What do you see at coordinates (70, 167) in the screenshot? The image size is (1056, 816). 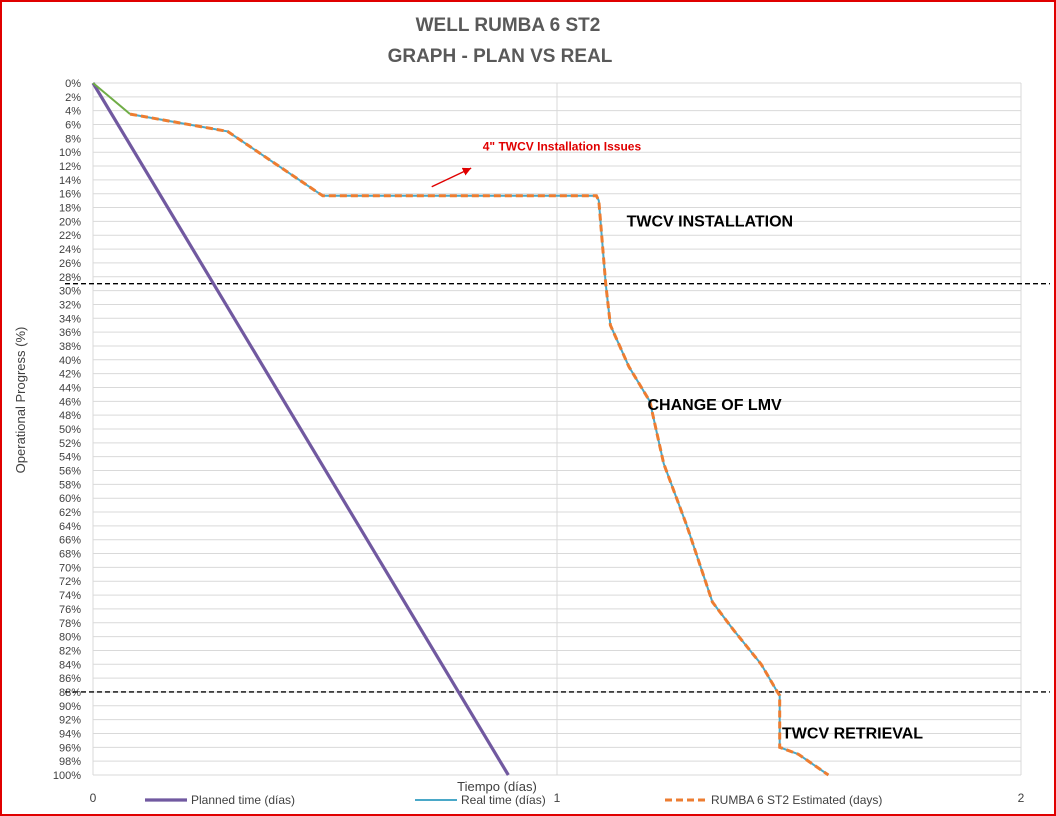 I see `y-tick-label: 12%` at bounding box center [70, 167].